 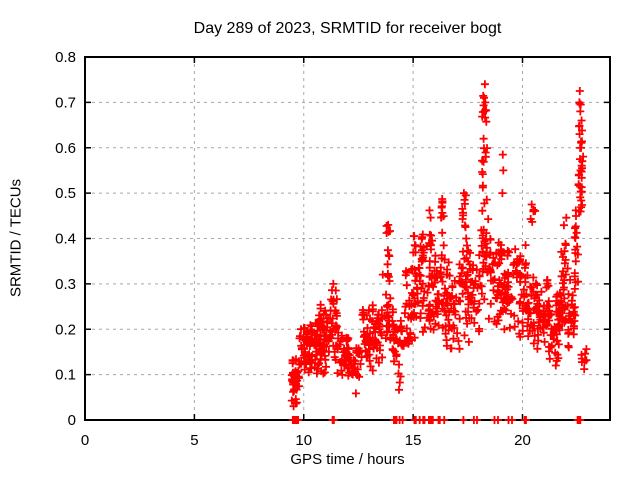 What do you see at coordinates (194, 440) in the screenshot?
I see `x-tick-label: 5` at bounding box center [194, 440].